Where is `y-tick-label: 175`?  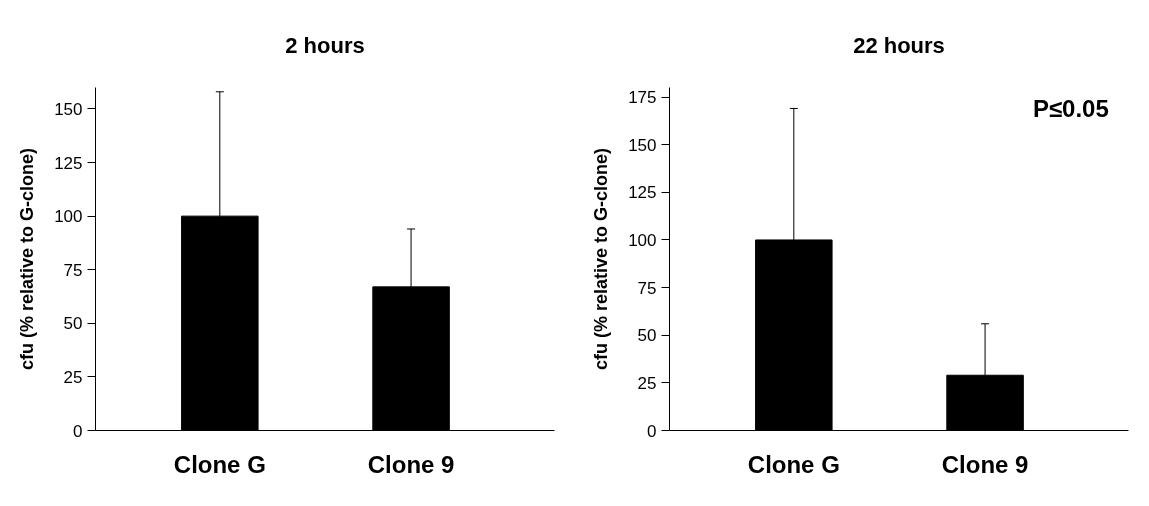
y-tick-label: 175 is located at coordinates (642, 98).